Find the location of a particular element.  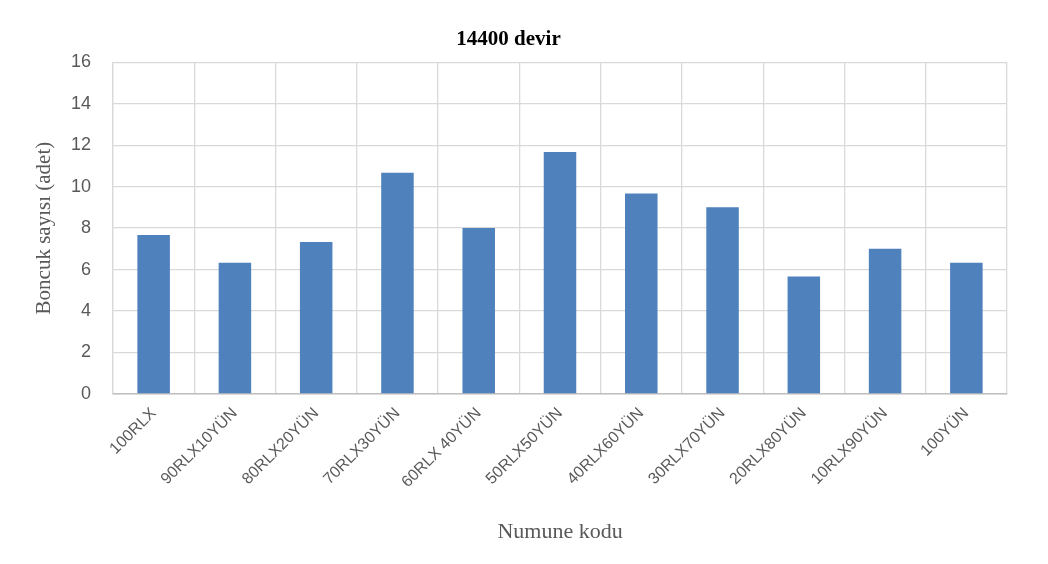

y-tick-label: 6 is located at coordinates (85, 268).